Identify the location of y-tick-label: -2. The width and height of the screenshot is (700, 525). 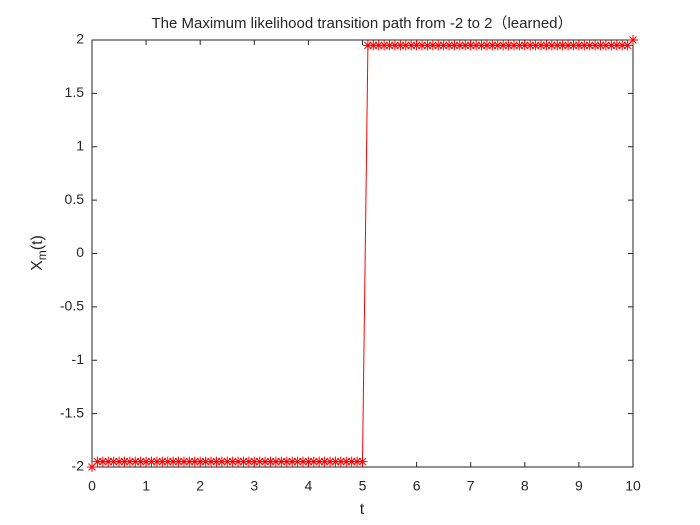
(78, 466).